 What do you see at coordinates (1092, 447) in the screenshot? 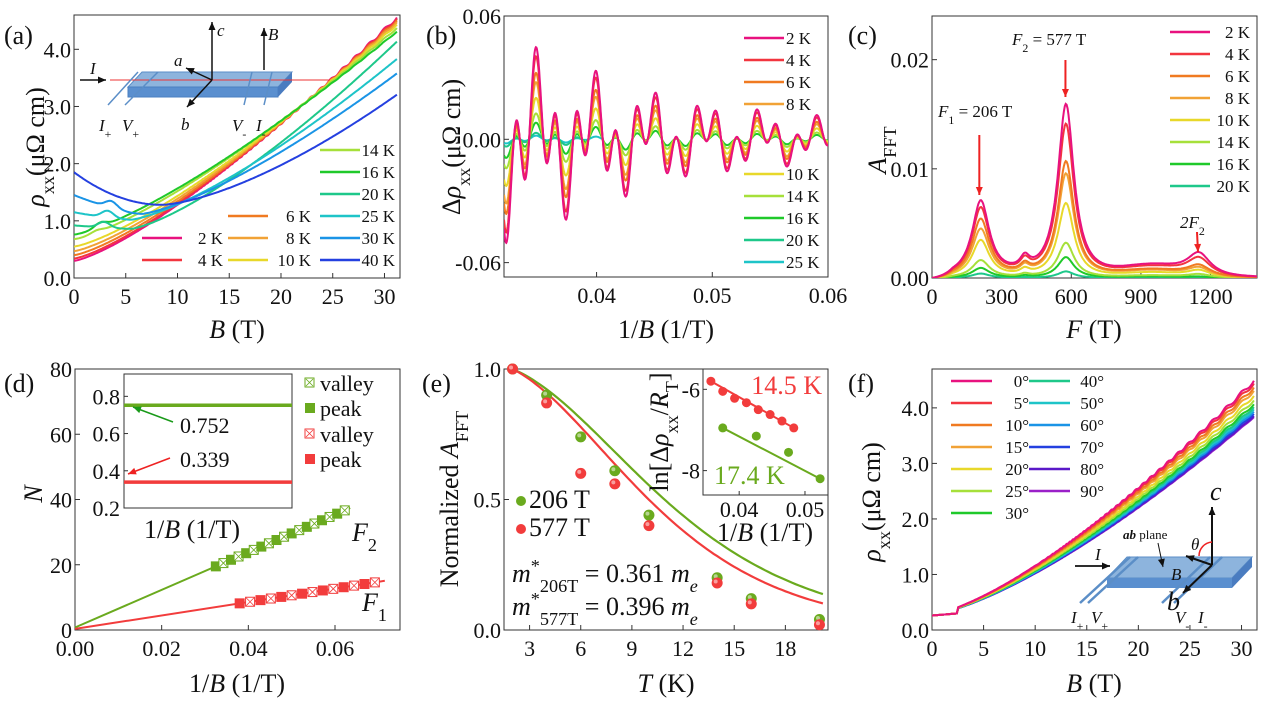
I see `legend-label: 70°` at bounding box center [1092, 447].